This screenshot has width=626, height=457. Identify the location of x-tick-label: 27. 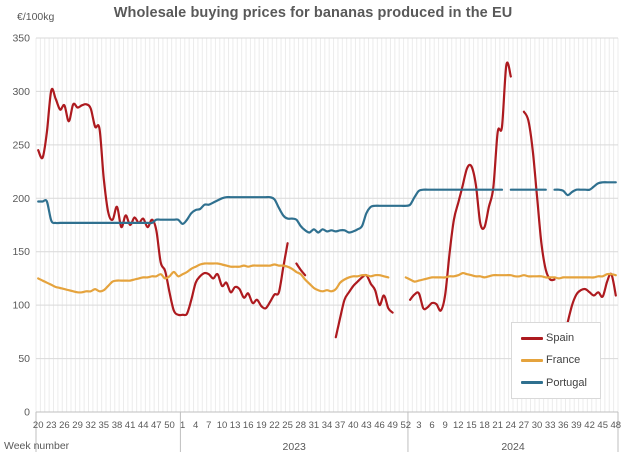
(524, 425).